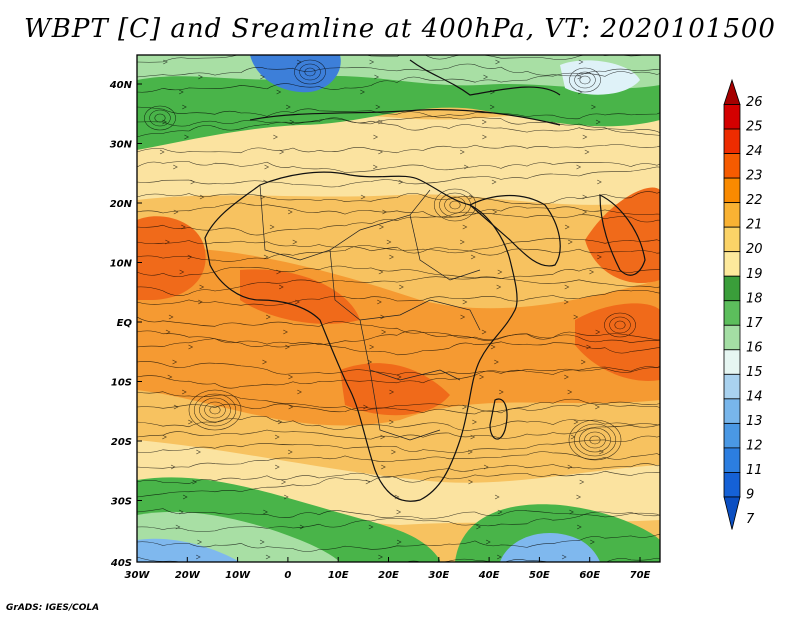 The width and height of the screenshot is (800, 618). Describe the element at coordinates (121, 383) in the screenshot. I see `lat-tick-label: 10S` at that location.